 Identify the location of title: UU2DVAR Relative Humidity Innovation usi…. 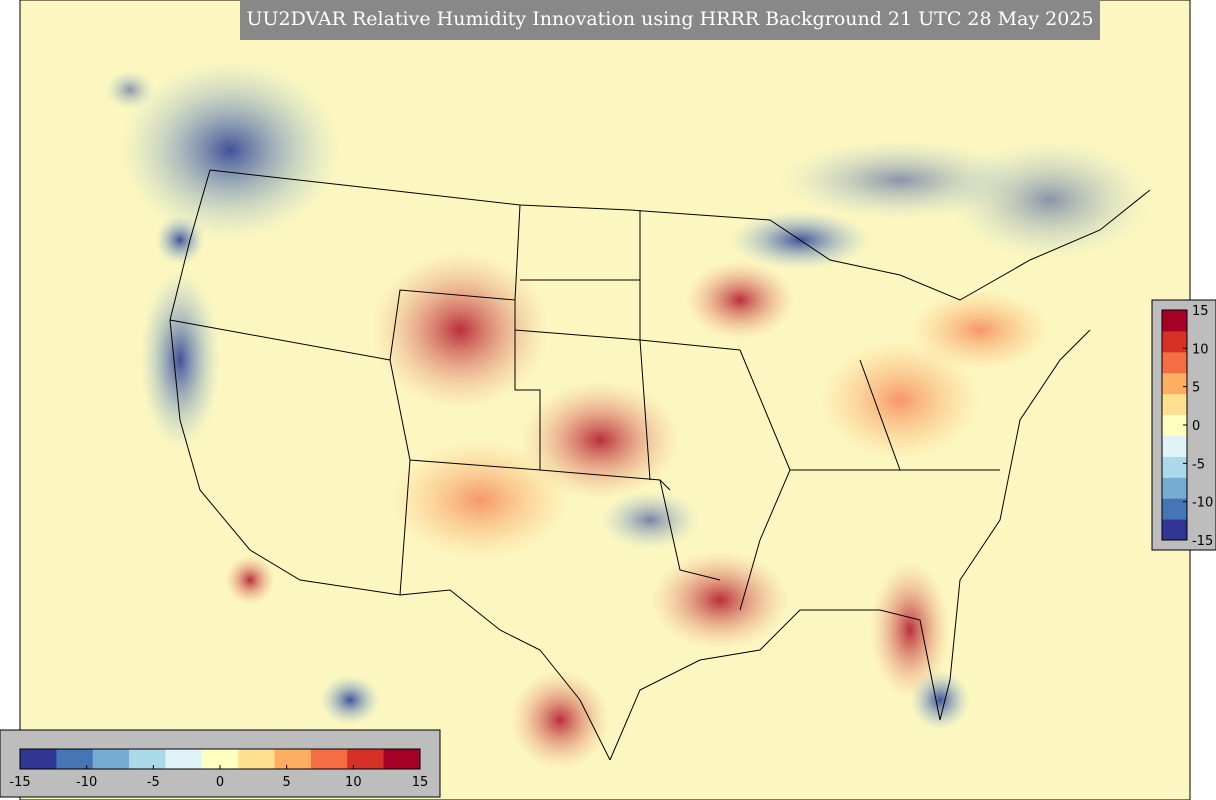
(669, 19).